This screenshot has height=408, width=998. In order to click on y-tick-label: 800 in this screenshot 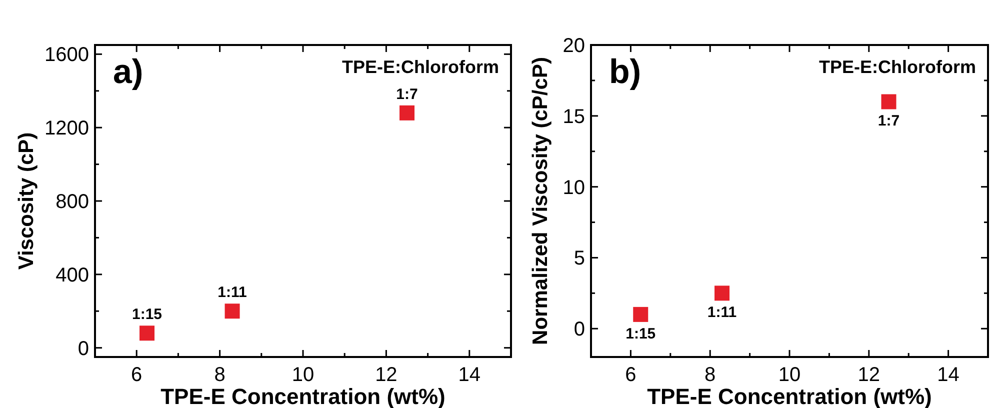, I will do `click(72, 202)`.